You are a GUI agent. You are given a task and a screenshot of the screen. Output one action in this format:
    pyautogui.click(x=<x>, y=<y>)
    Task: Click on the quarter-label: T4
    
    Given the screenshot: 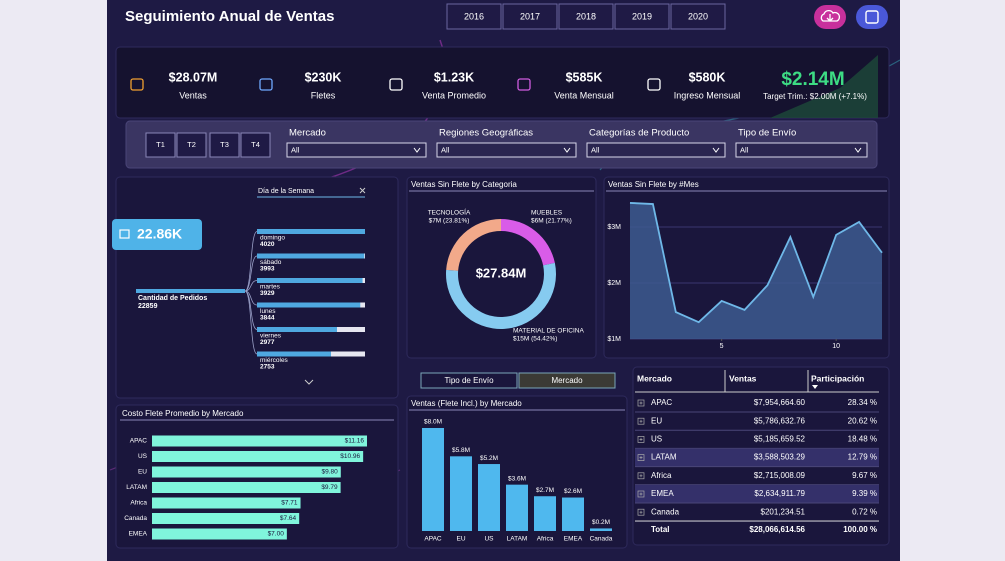 What is the action you would take?
    pyautogui.click(x=255, y=144)
    